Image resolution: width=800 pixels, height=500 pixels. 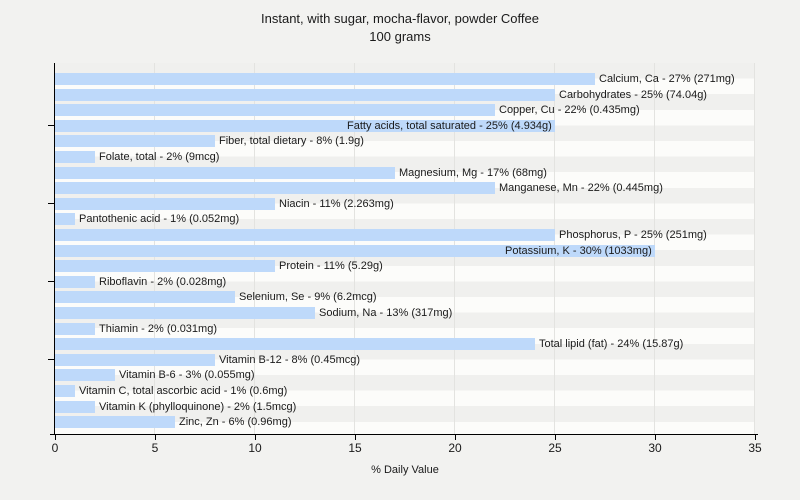 What do you see at coordinates (158, 328) in the screenshot?
I see `bar-label: Thiamin - 2% (0.031mg)` at bounding box center [158, 328].